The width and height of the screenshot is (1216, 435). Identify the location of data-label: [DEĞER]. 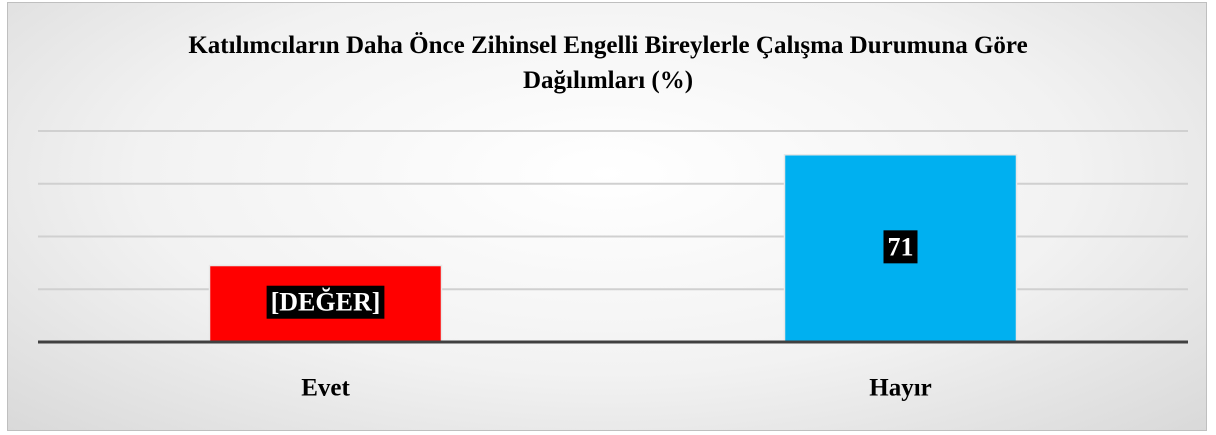
(326, 302).